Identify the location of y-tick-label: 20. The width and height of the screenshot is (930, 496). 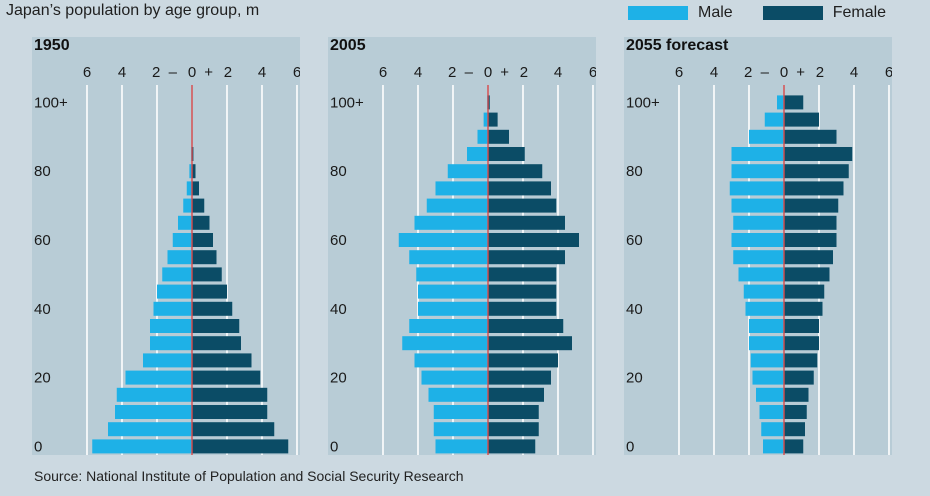
(634, 378).